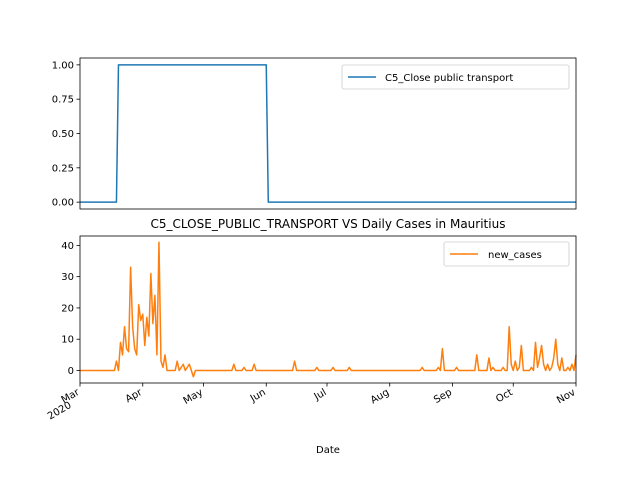 This screenshot has width=640, height=480. Describe the element at coordinates (67, 246) in the screenshot. I see `bottom-y-tick-label: 40` at that location.